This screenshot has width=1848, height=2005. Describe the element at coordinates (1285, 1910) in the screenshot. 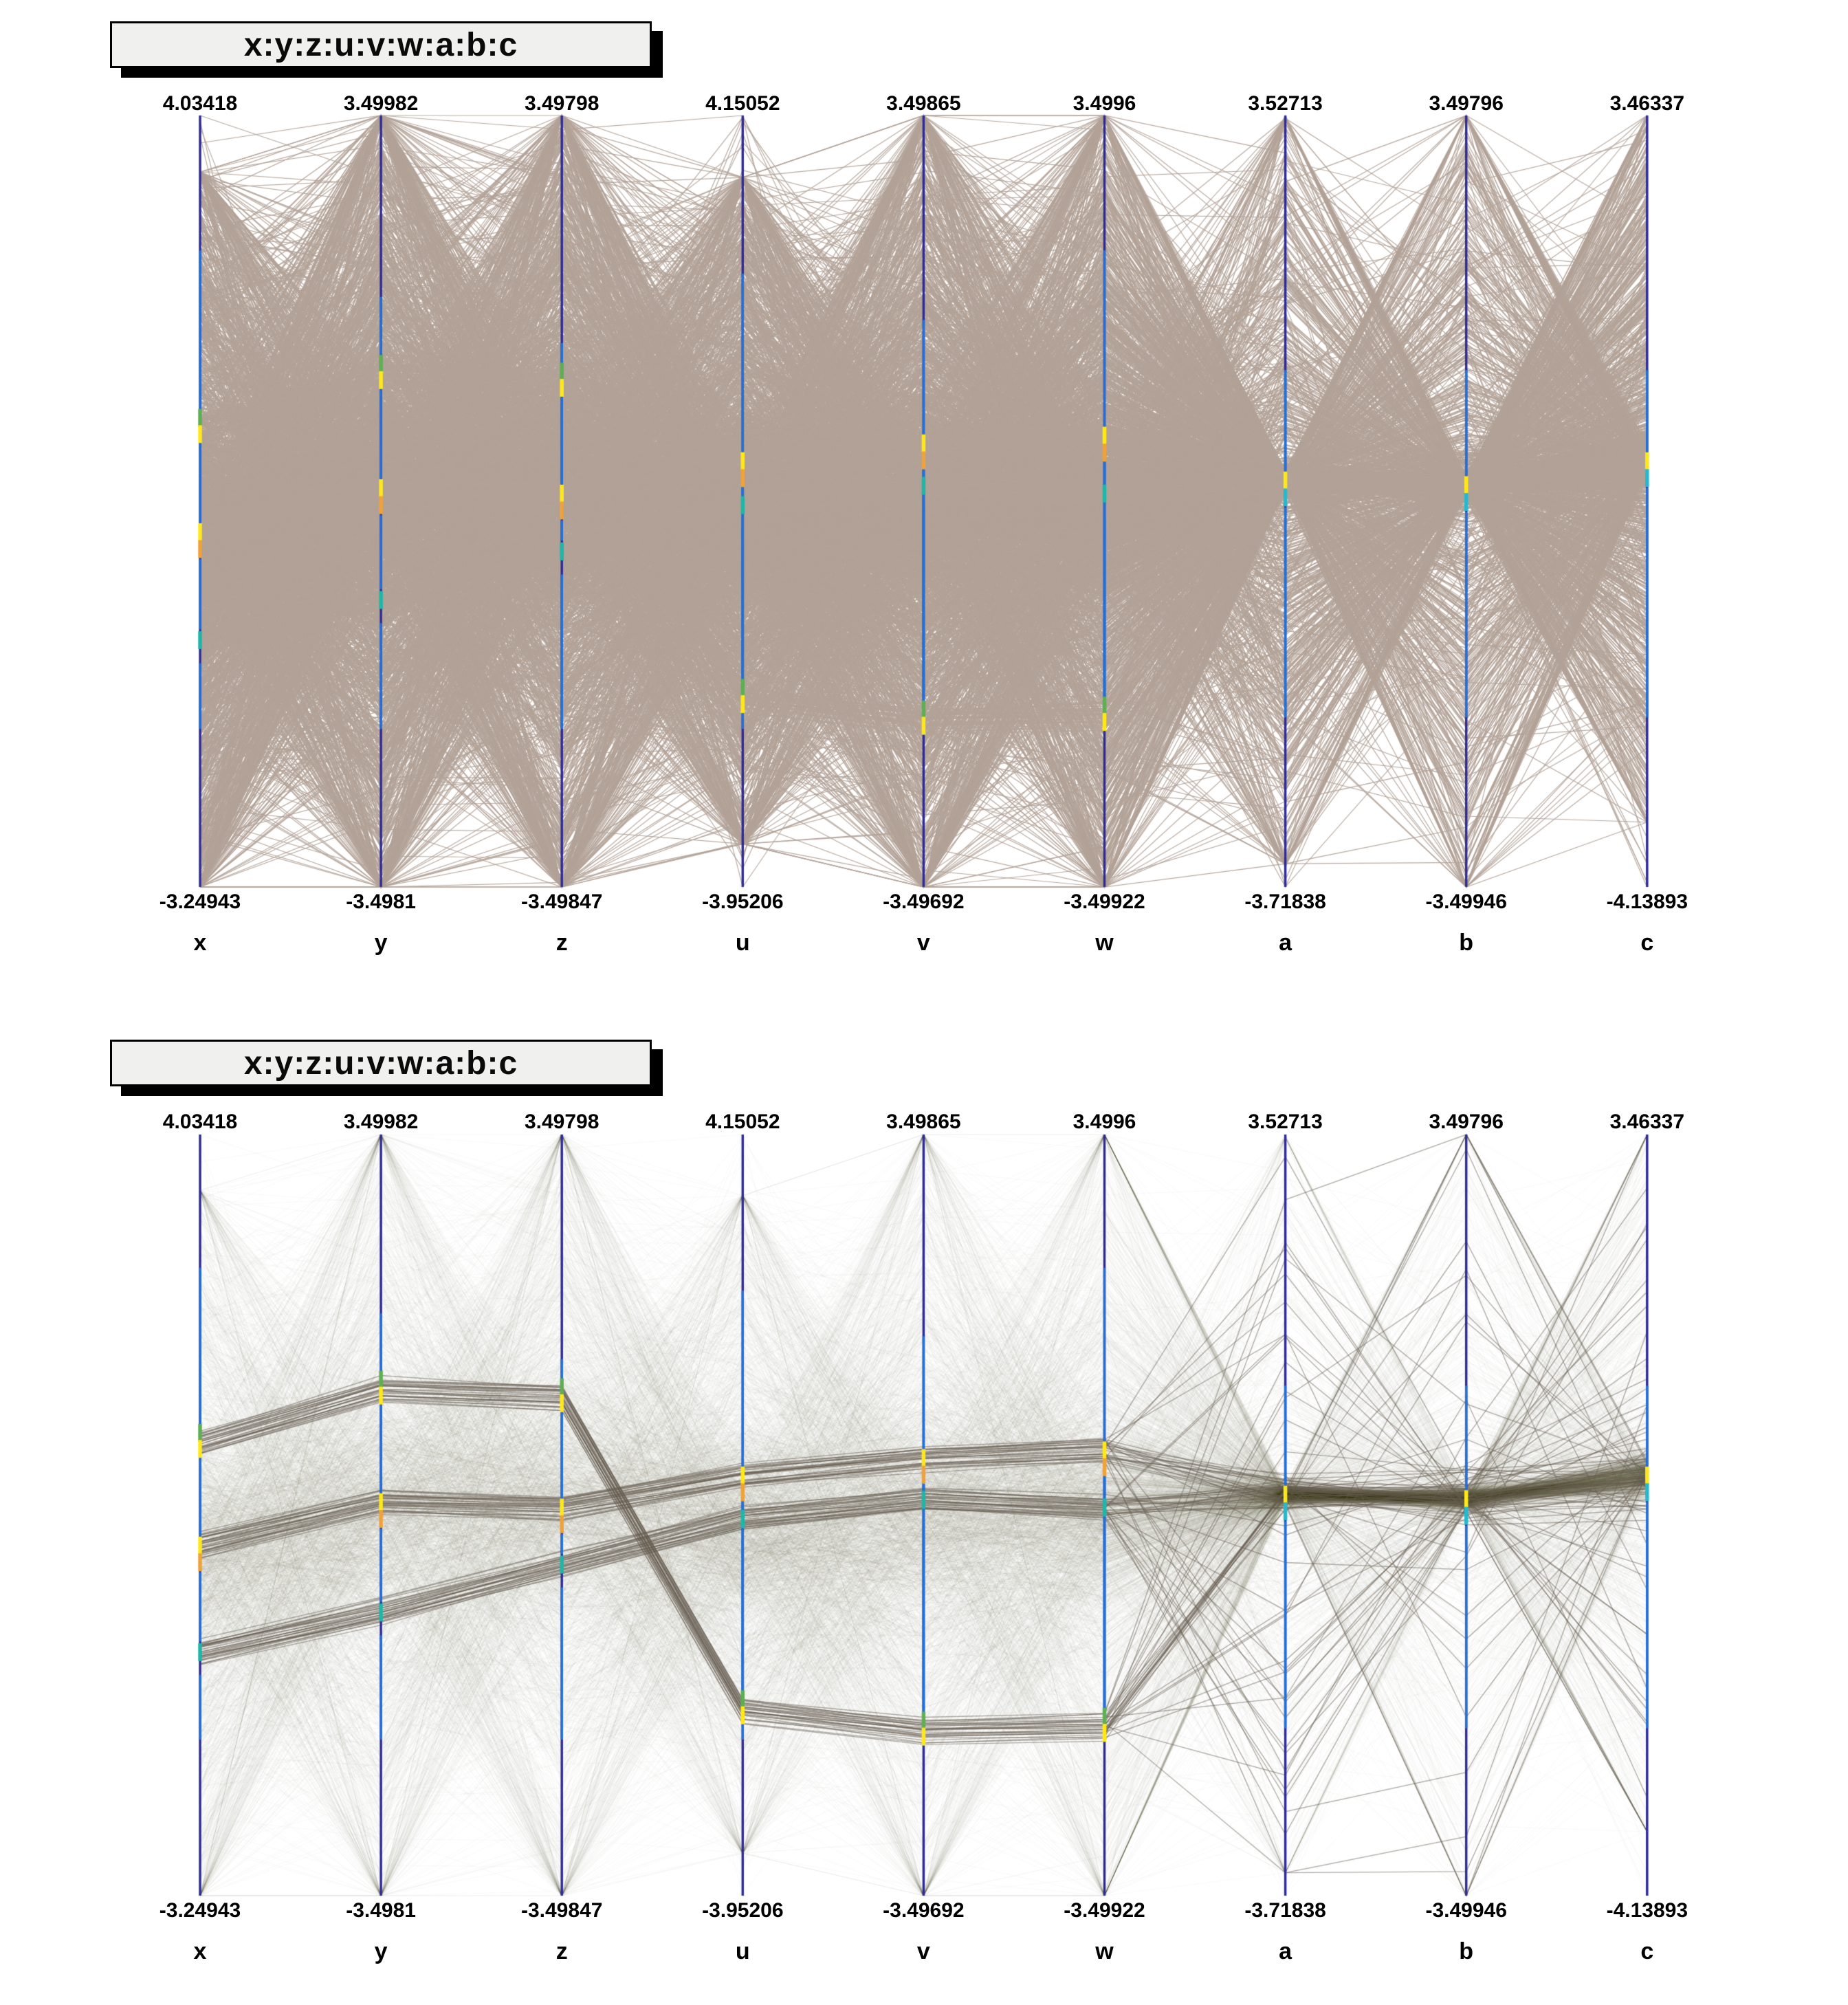

I see `panel-2-axis-a-min-value: -3.71838` at that location.